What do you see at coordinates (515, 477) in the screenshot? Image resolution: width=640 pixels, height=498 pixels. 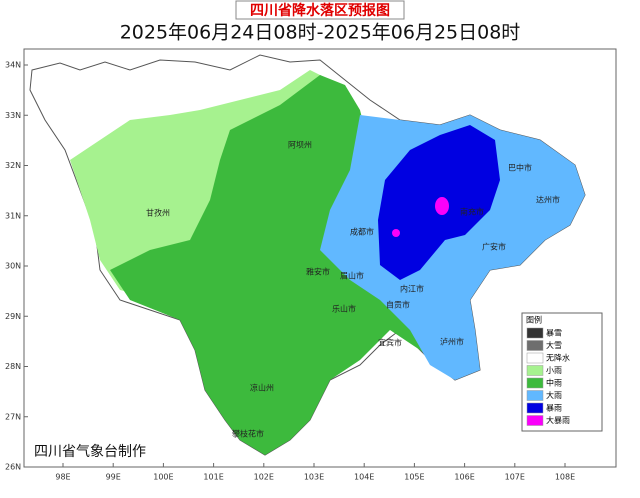 I see `lon-tick-label: 107E` at bounding box center [515, 477].